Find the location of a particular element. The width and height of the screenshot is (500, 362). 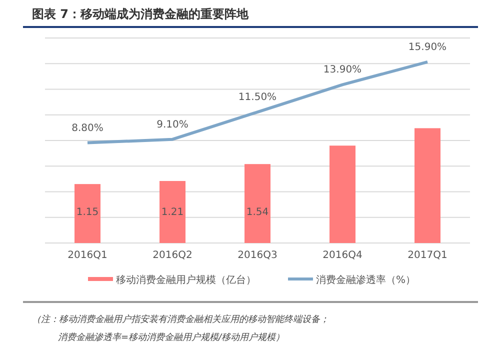

x-tick-label: 2016Q4 is located at coordinates (342, 255).